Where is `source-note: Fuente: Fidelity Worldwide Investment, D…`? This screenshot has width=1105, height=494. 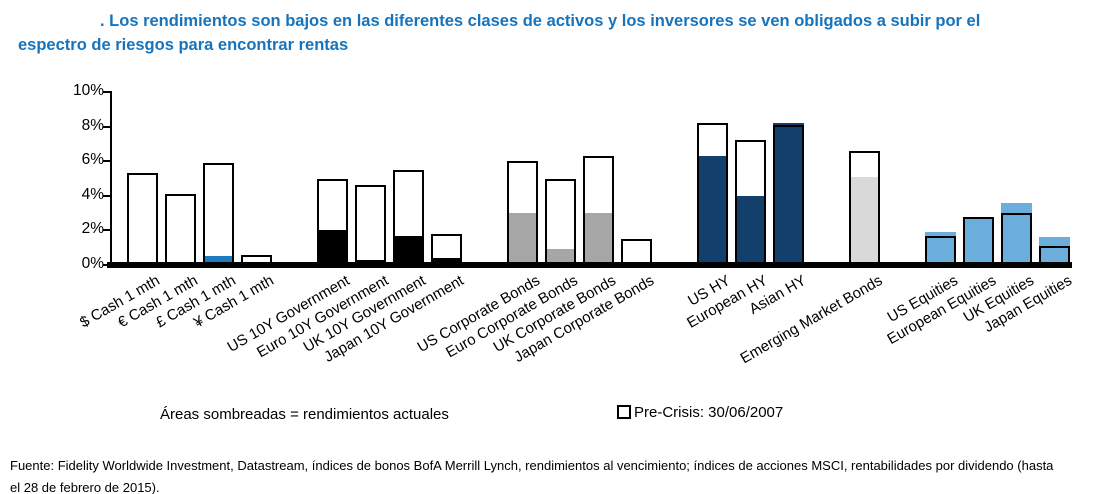 source-note: Fuente: Fidelity Worldwide Investment, D… is located at coordinates (555, 474).